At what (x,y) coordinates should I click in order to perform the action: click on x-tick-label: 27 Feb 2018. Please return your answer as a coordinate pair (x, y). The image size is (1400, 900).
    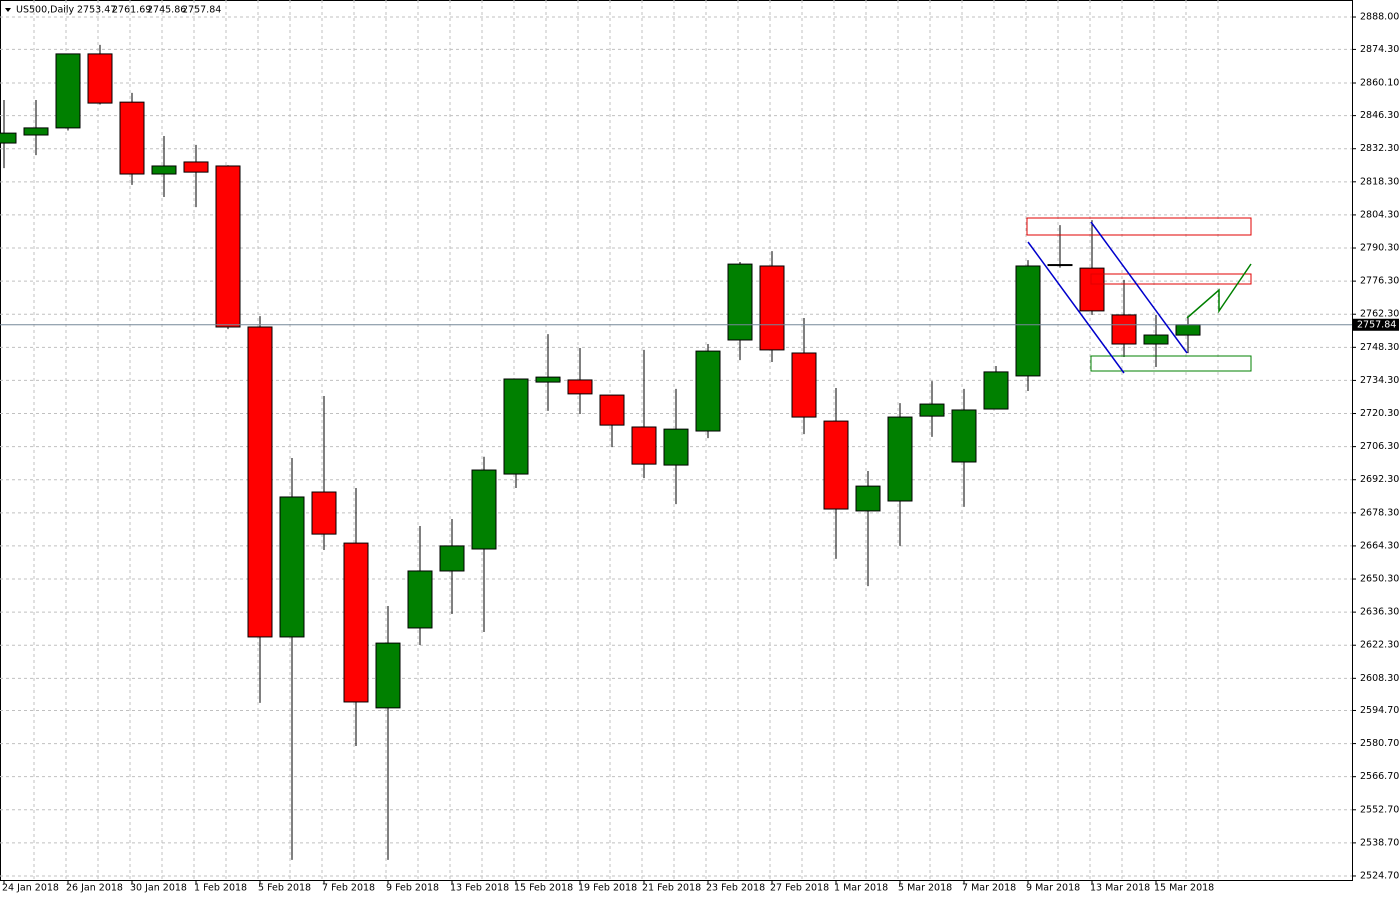
    Looking at the image, I should click on (799, 888).